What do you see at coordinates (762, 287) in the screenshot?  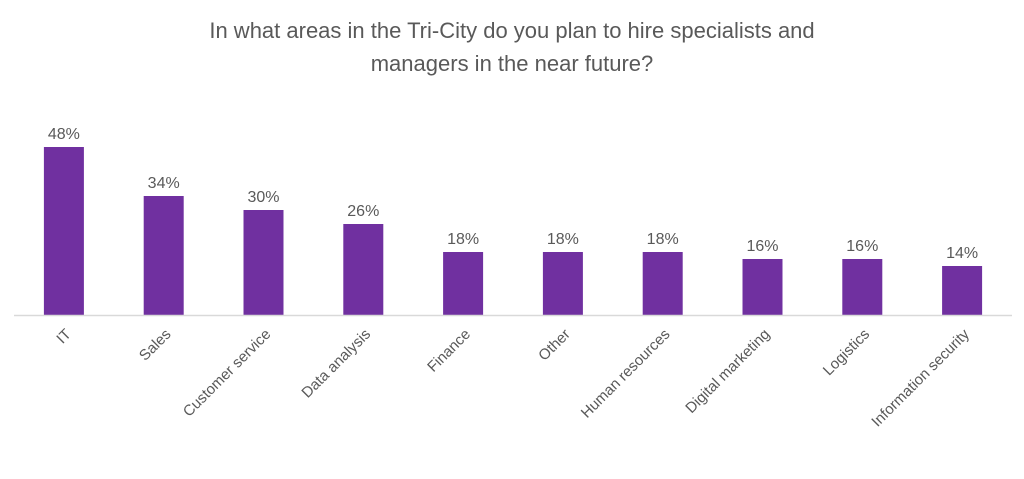 I see `bar-digital-marketing` at bounding box center [762, 287].